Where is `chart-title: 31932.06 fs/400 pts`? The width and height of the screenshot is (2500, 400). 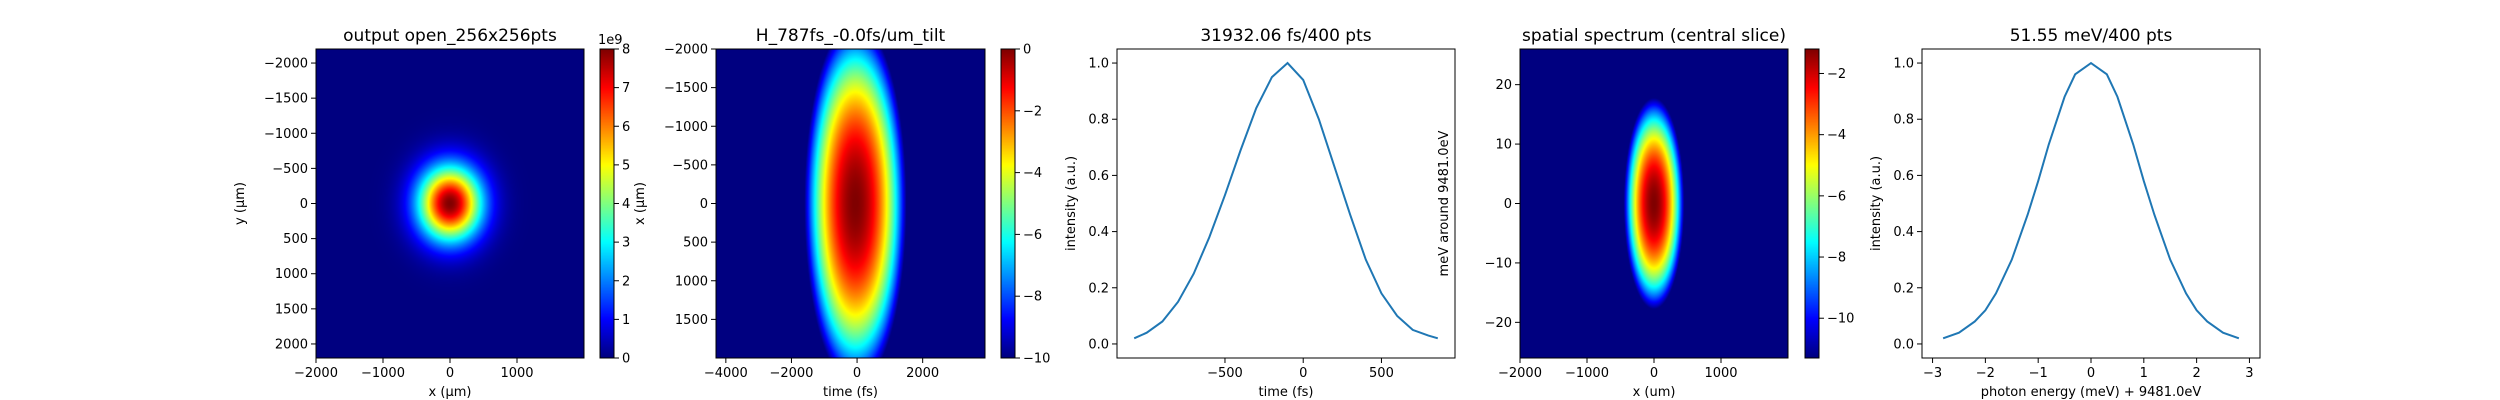
chart-title: 31932.06 fs/400 pts is located at coordinates (1285, 36).